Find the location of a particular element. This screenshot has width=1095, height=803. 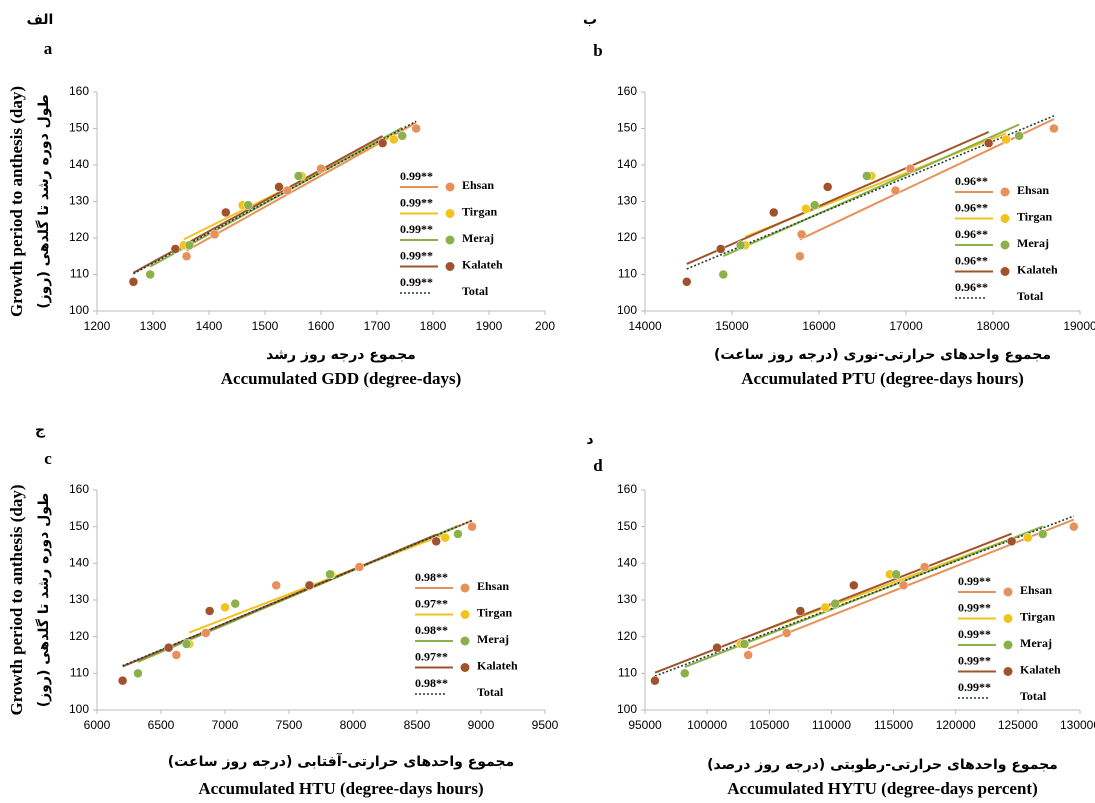

legend-name: Kalateh is located at coordinates (482, 264).